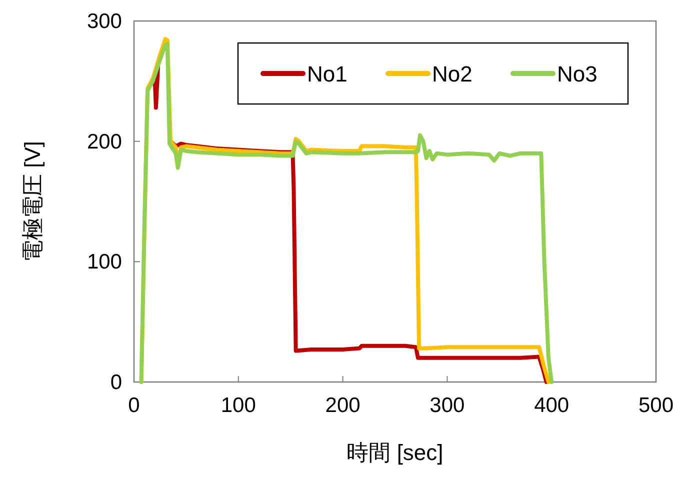 This screenshot has width=673, height=478. What do you see at coordinates (655, 405) in the screenshot?
I see `x-tick-label: 500` at bounding box center [655, 405].